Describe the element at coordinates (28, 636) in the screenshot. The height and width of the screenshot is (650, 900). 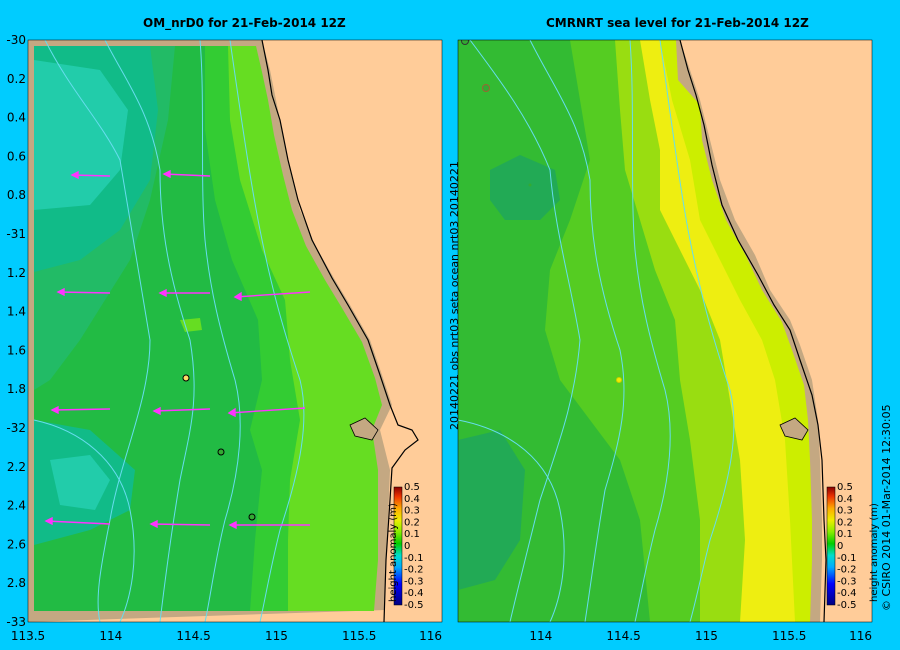
I see `x-tick-label: 113.5` at that location.